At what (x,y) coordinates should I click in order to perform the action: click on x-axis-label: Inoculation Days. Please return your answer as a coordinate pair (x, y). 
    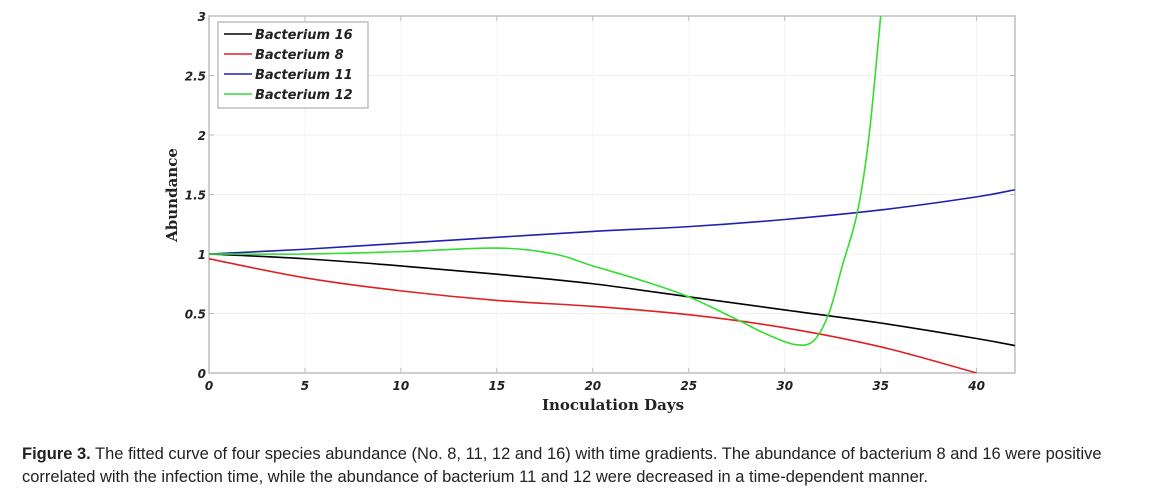
    Looking at the image, I should click on (613, 405).